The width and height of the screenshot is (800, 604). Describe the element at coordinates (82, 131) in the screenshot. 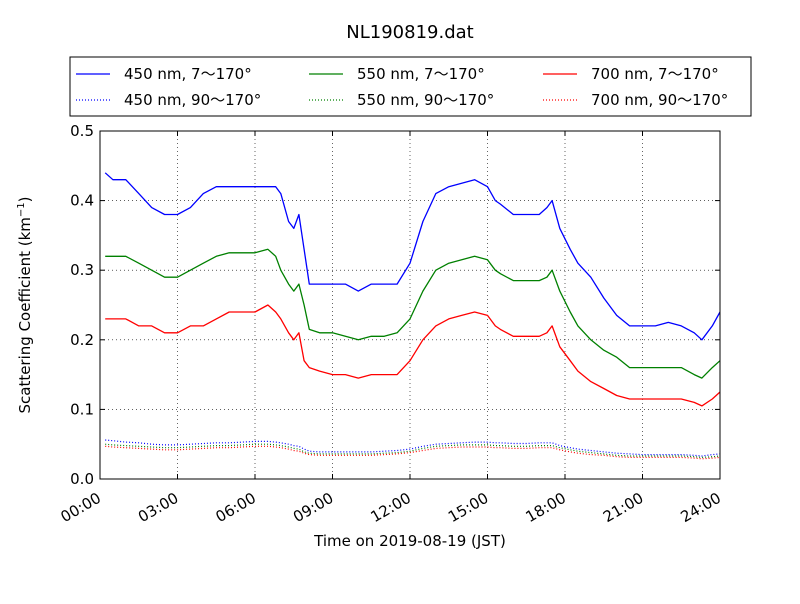

I see `y-tick-label: 0.5` at that location.